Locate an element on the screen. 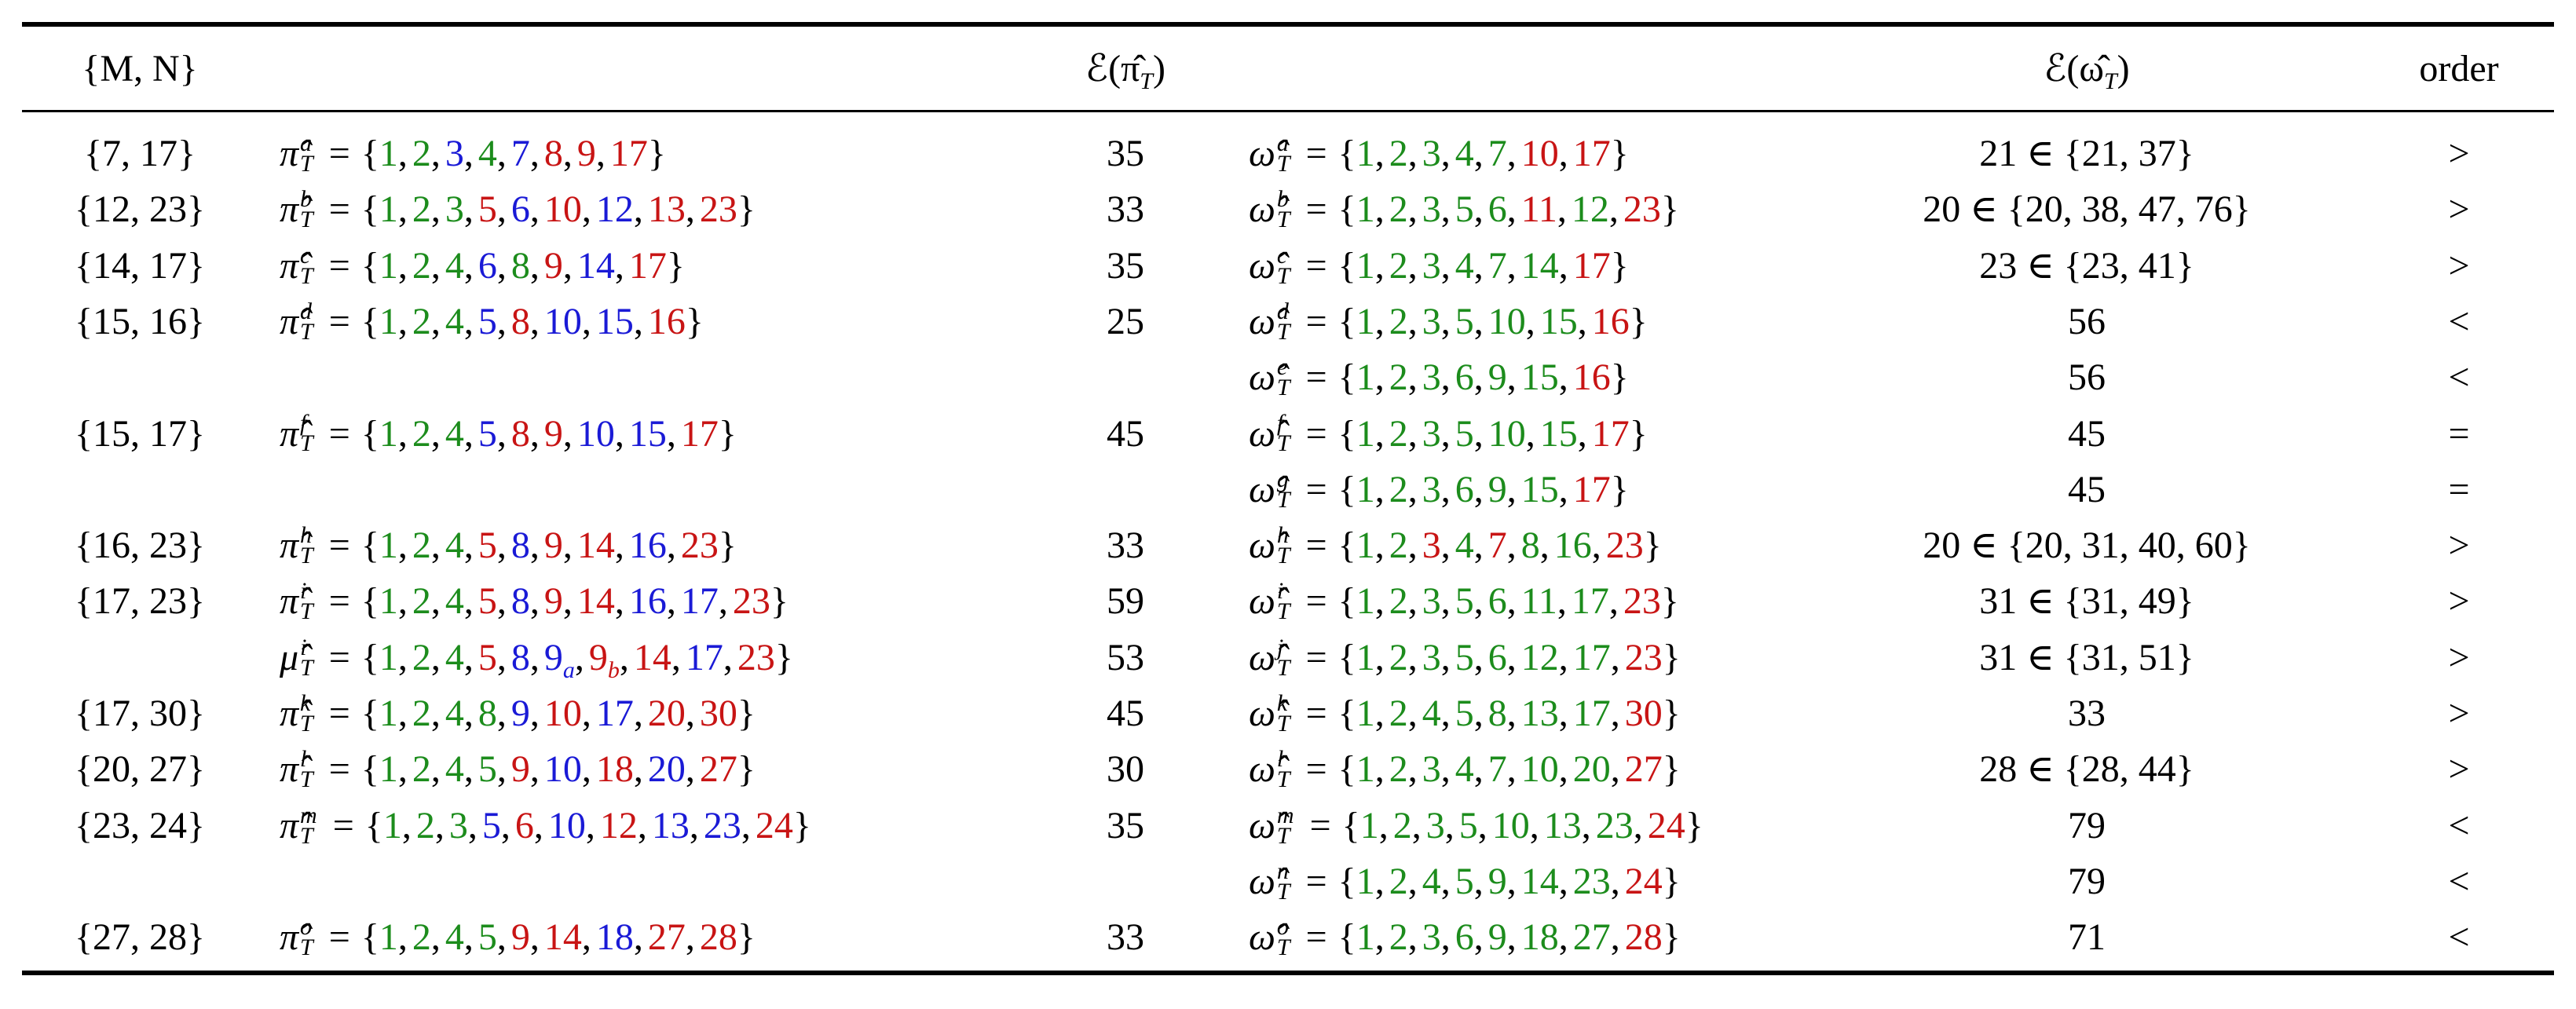 The image size is (2576, 1009). superscript: b is located at coordinates (1283, 199).